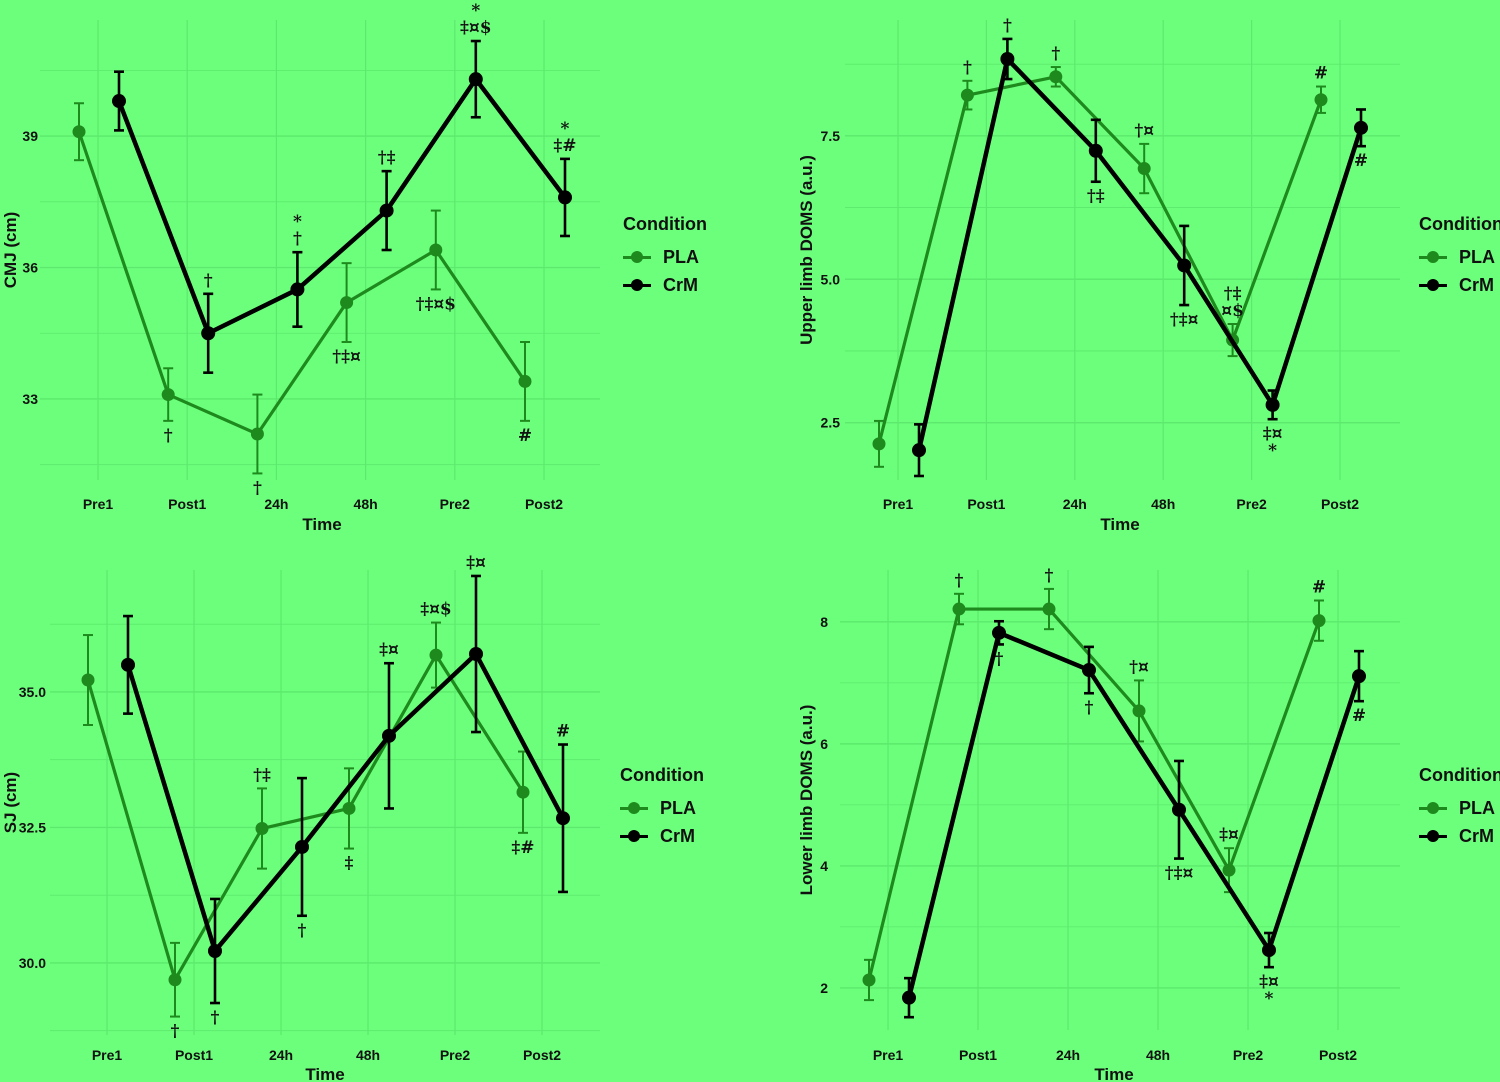 This screenshot has width=1500, height=1082. I want to click on significance-annotation: ‡, so click(349, 864).